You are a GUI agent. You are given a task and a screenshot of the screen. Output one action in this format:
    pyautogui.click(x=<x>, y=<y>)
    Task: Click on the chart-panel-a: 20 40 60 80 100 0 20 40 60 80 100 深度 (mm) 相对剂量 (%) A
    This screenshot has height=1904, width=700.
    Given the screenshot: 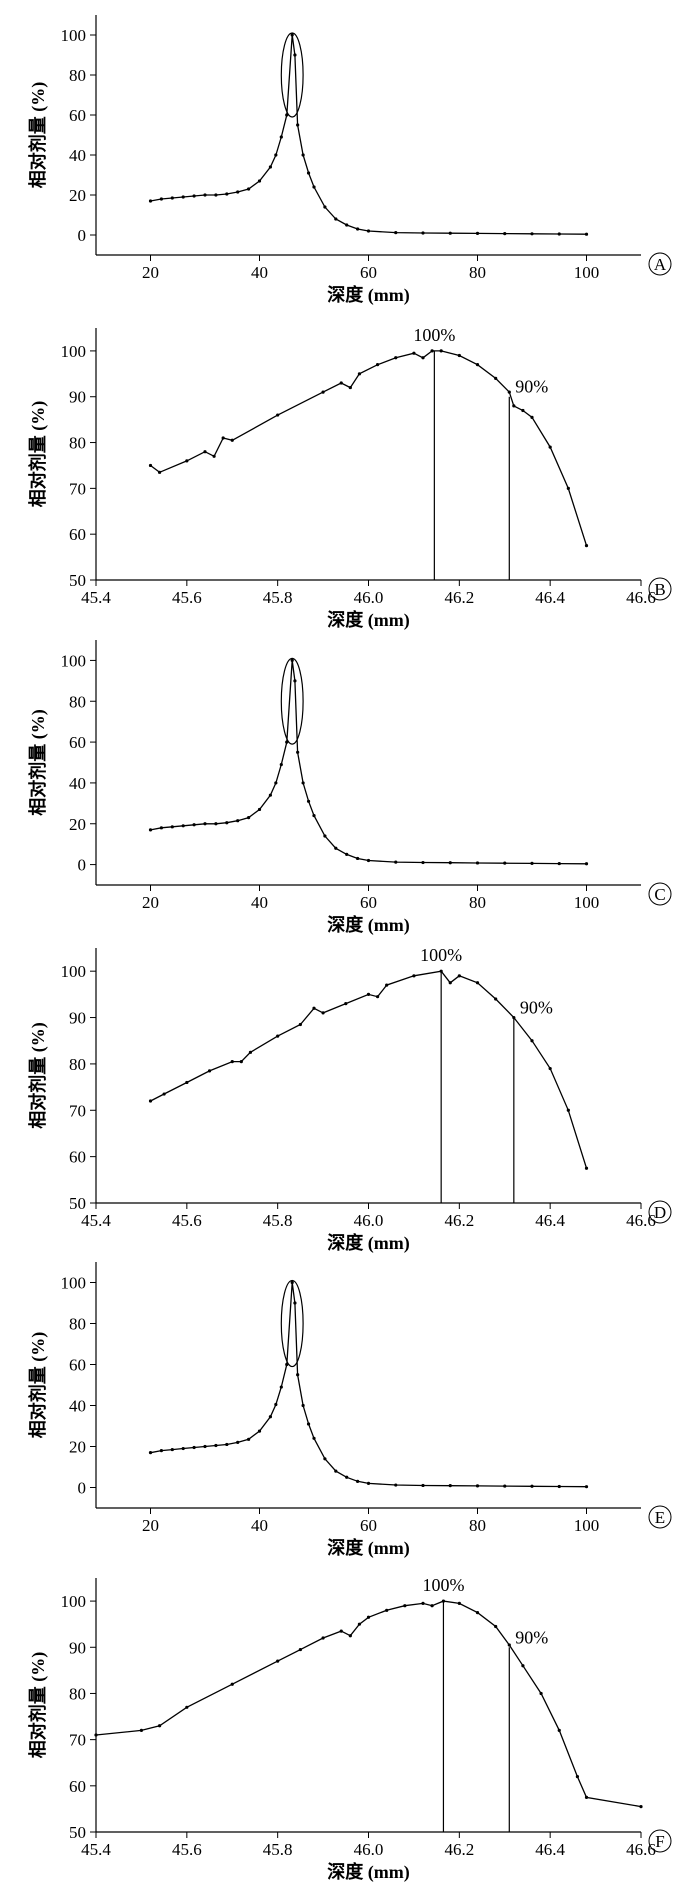 What is the action you would take?
    pyautogui.click(x=349, y=160)
    